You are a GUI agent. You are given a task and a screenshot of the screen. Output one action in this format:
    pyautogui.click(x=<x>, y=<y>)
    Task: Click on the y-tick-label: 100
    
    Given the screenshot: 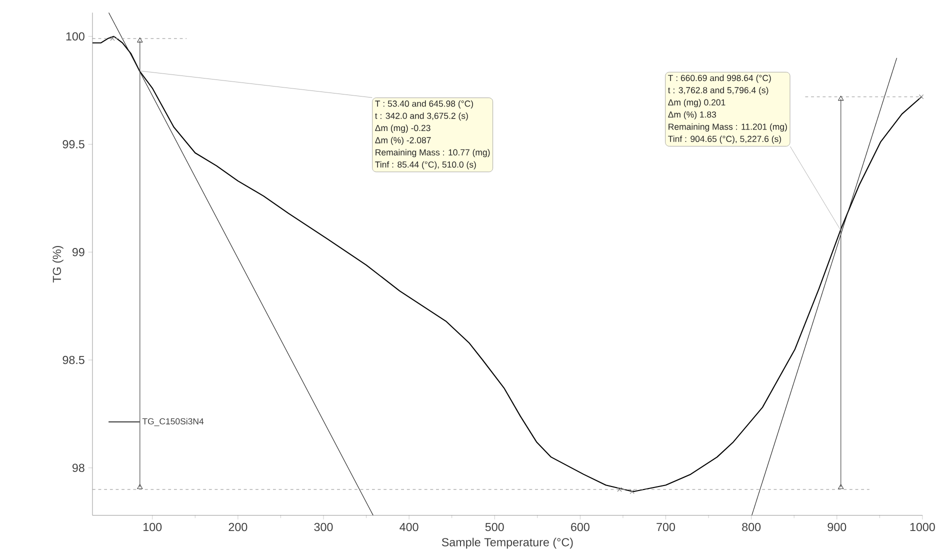 What is the action you would take?
    pyautogui.click(x=75, y=36)
    